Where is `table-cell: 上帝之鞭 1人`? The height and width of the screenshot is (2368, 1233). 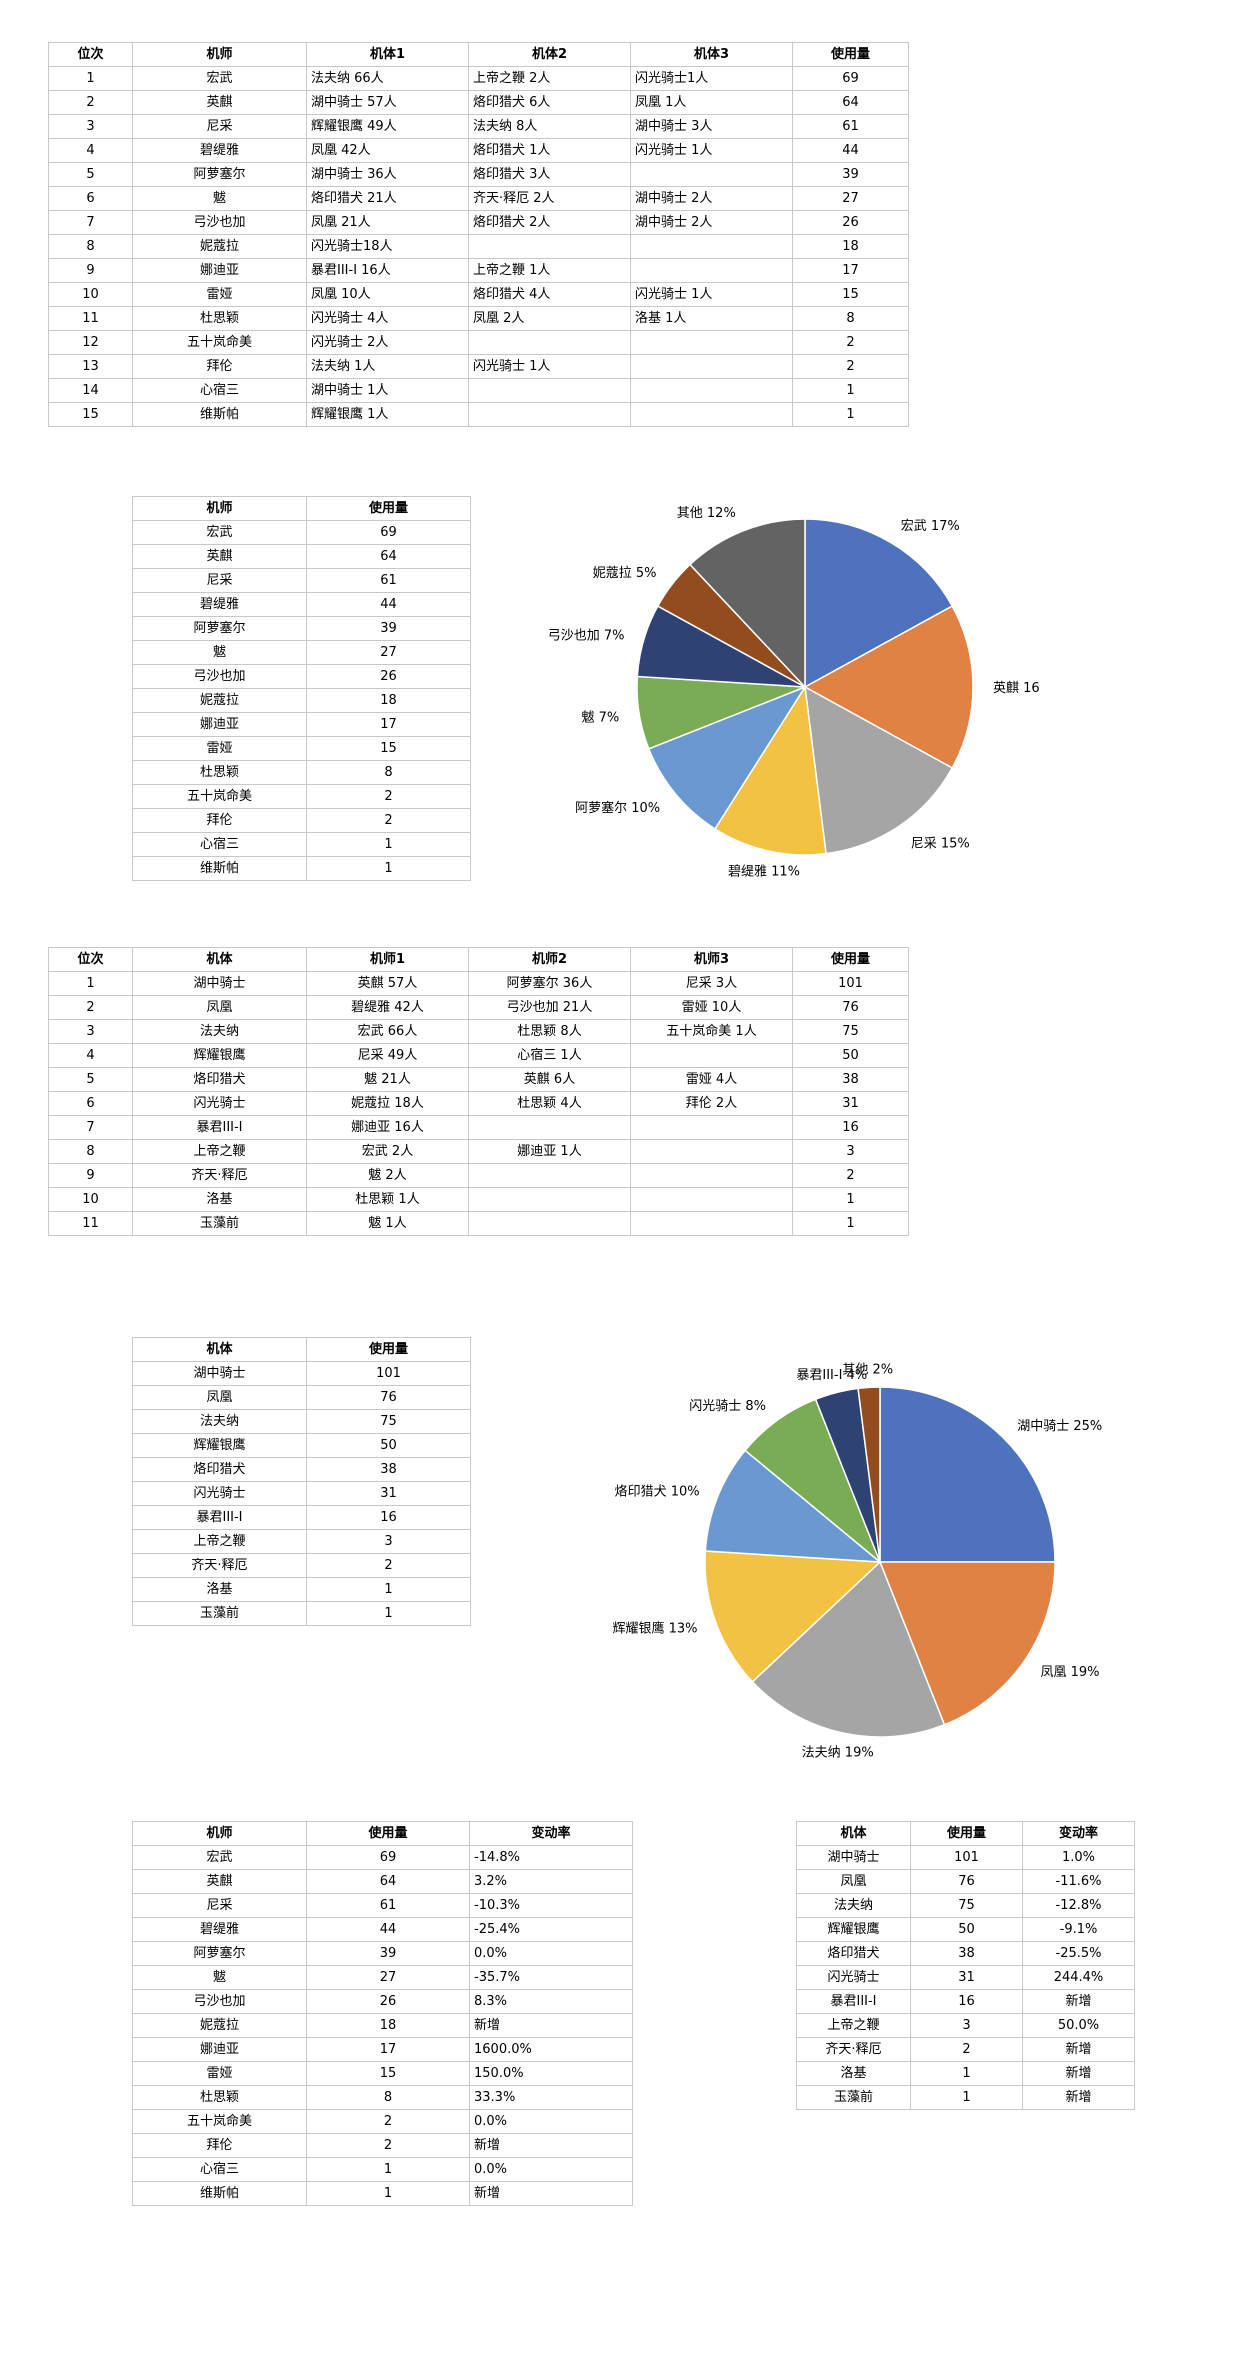
table-cell: 上帝之鞭 1人 is located at coordinates (549, 270).